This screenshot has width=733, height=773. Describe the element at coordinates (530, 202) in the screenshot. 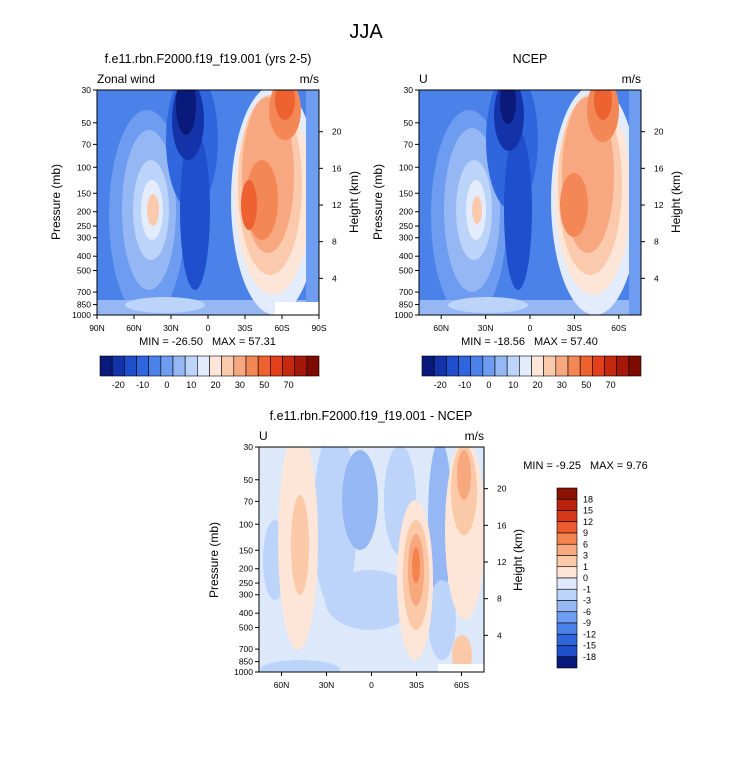

I see `panel-obs-field` at that location.